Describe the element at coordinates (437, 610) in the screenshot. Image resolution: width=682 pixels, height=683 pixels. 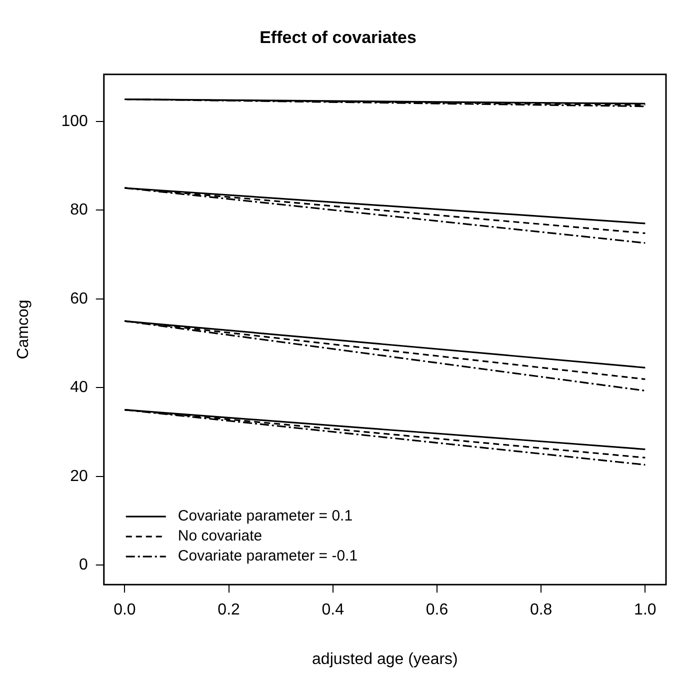
I see `x-tick-label: 0.6` at that location.